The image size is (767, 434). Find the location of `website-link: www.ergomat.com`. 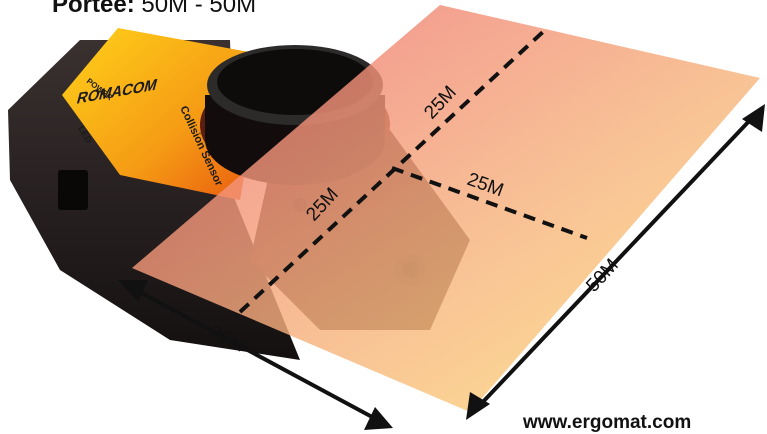

website-link: www.ergomat.com is located at coordinates (607, 422).